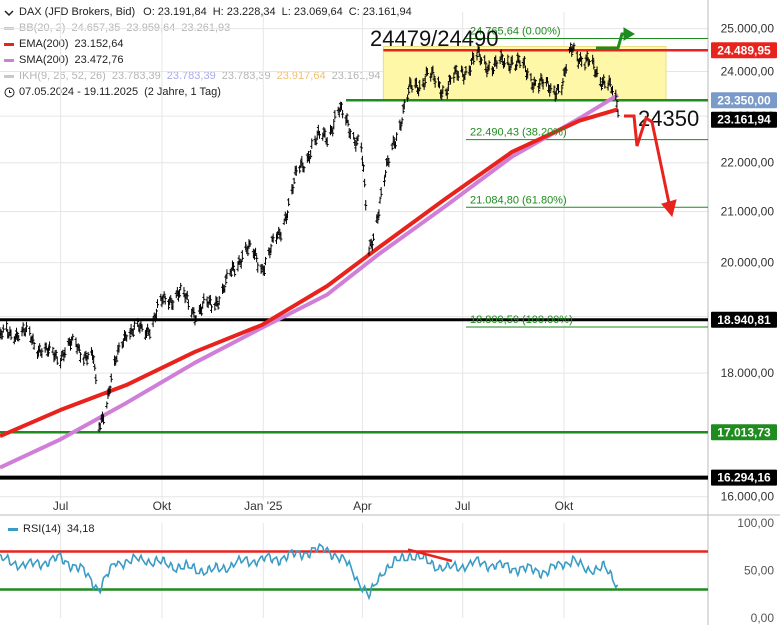 The width and height of the screenshot is (780, 625). Describe the element at coordinates (462, 506) in the screenshot. I see `x-tick-label: Jul` at that location.